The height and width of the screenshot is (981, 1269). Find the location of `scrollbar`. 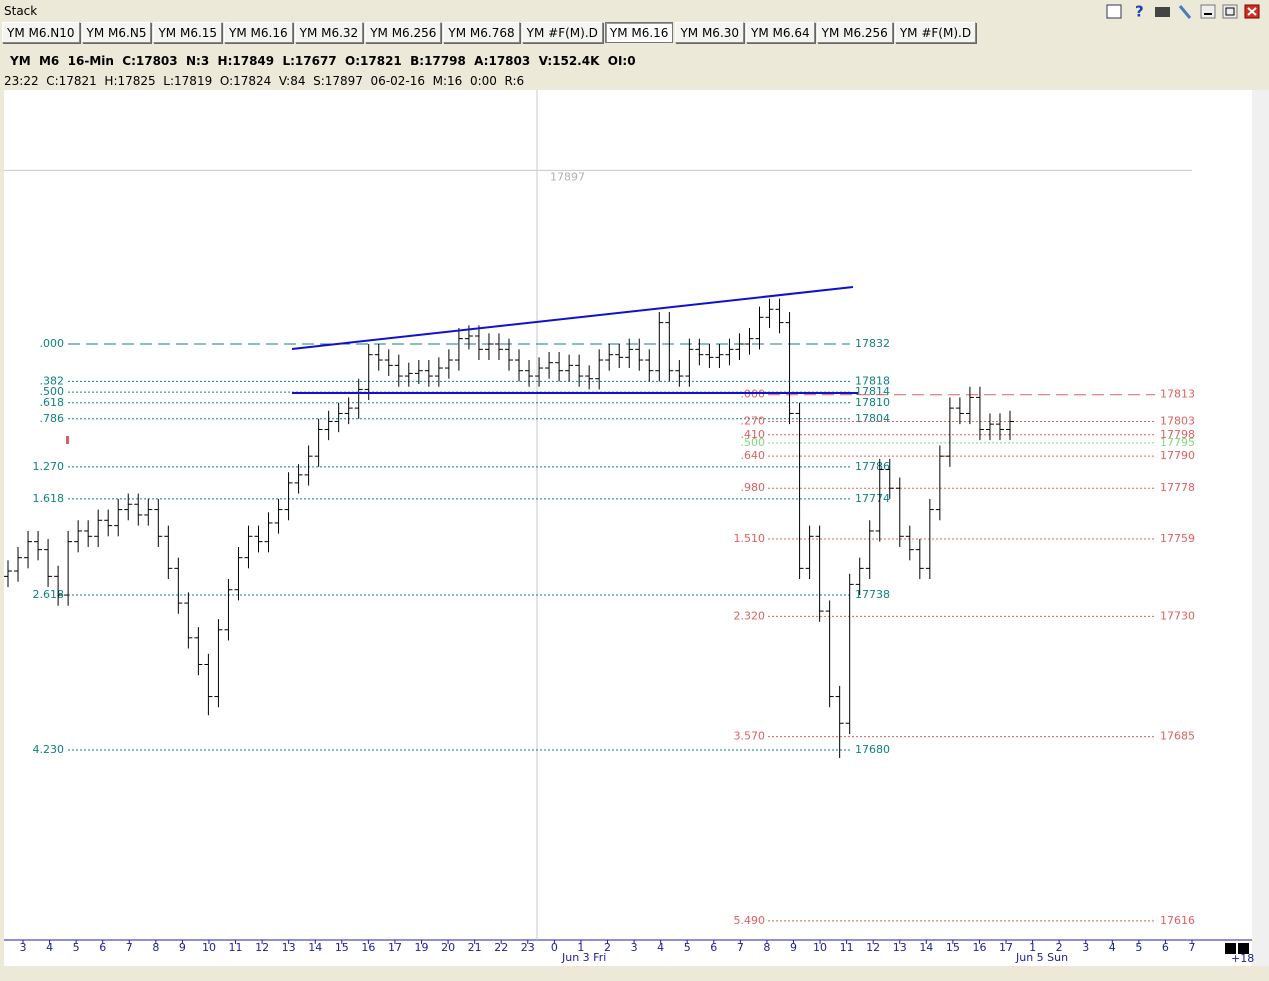

scrollbar is located at coordinates (1260, 528).